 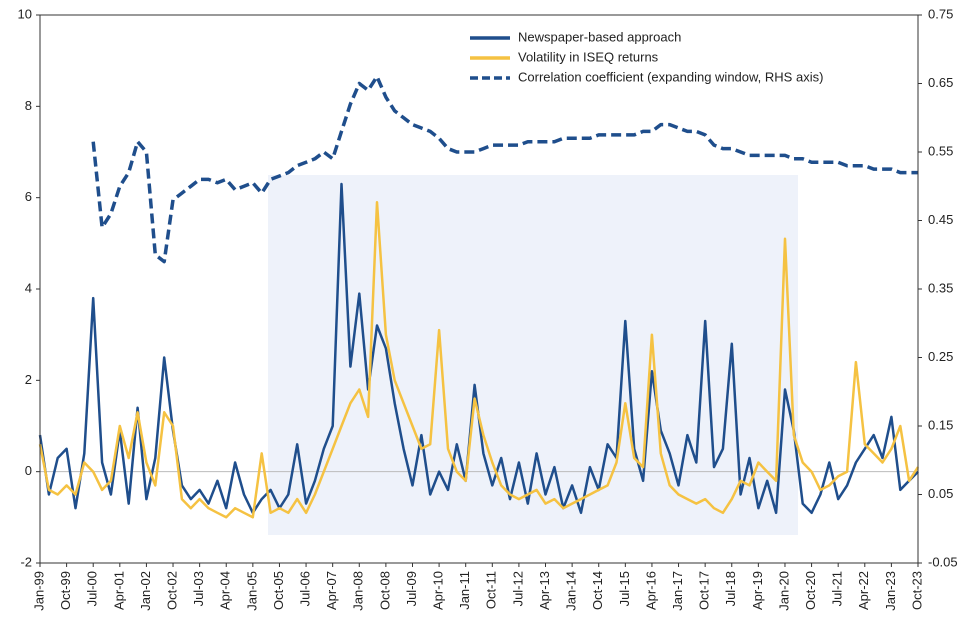 What do you see at coordinates (491, 590) in the screenshot?
I see `x-tick-label: Oct-11` at bounding box center [491, 590].